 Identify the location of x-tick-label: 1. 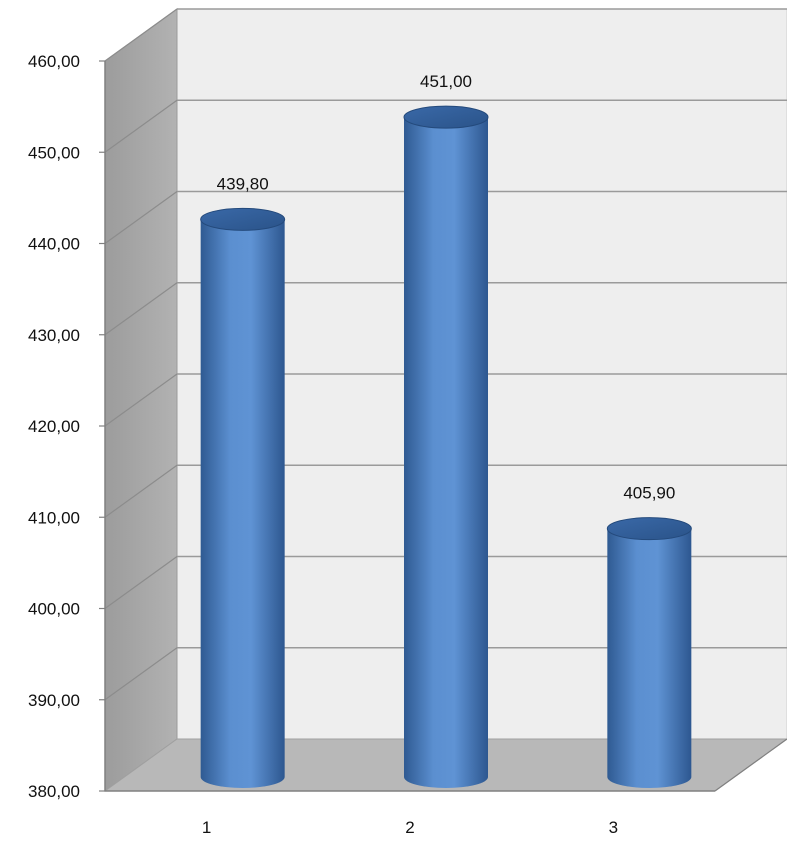
(206, 827).